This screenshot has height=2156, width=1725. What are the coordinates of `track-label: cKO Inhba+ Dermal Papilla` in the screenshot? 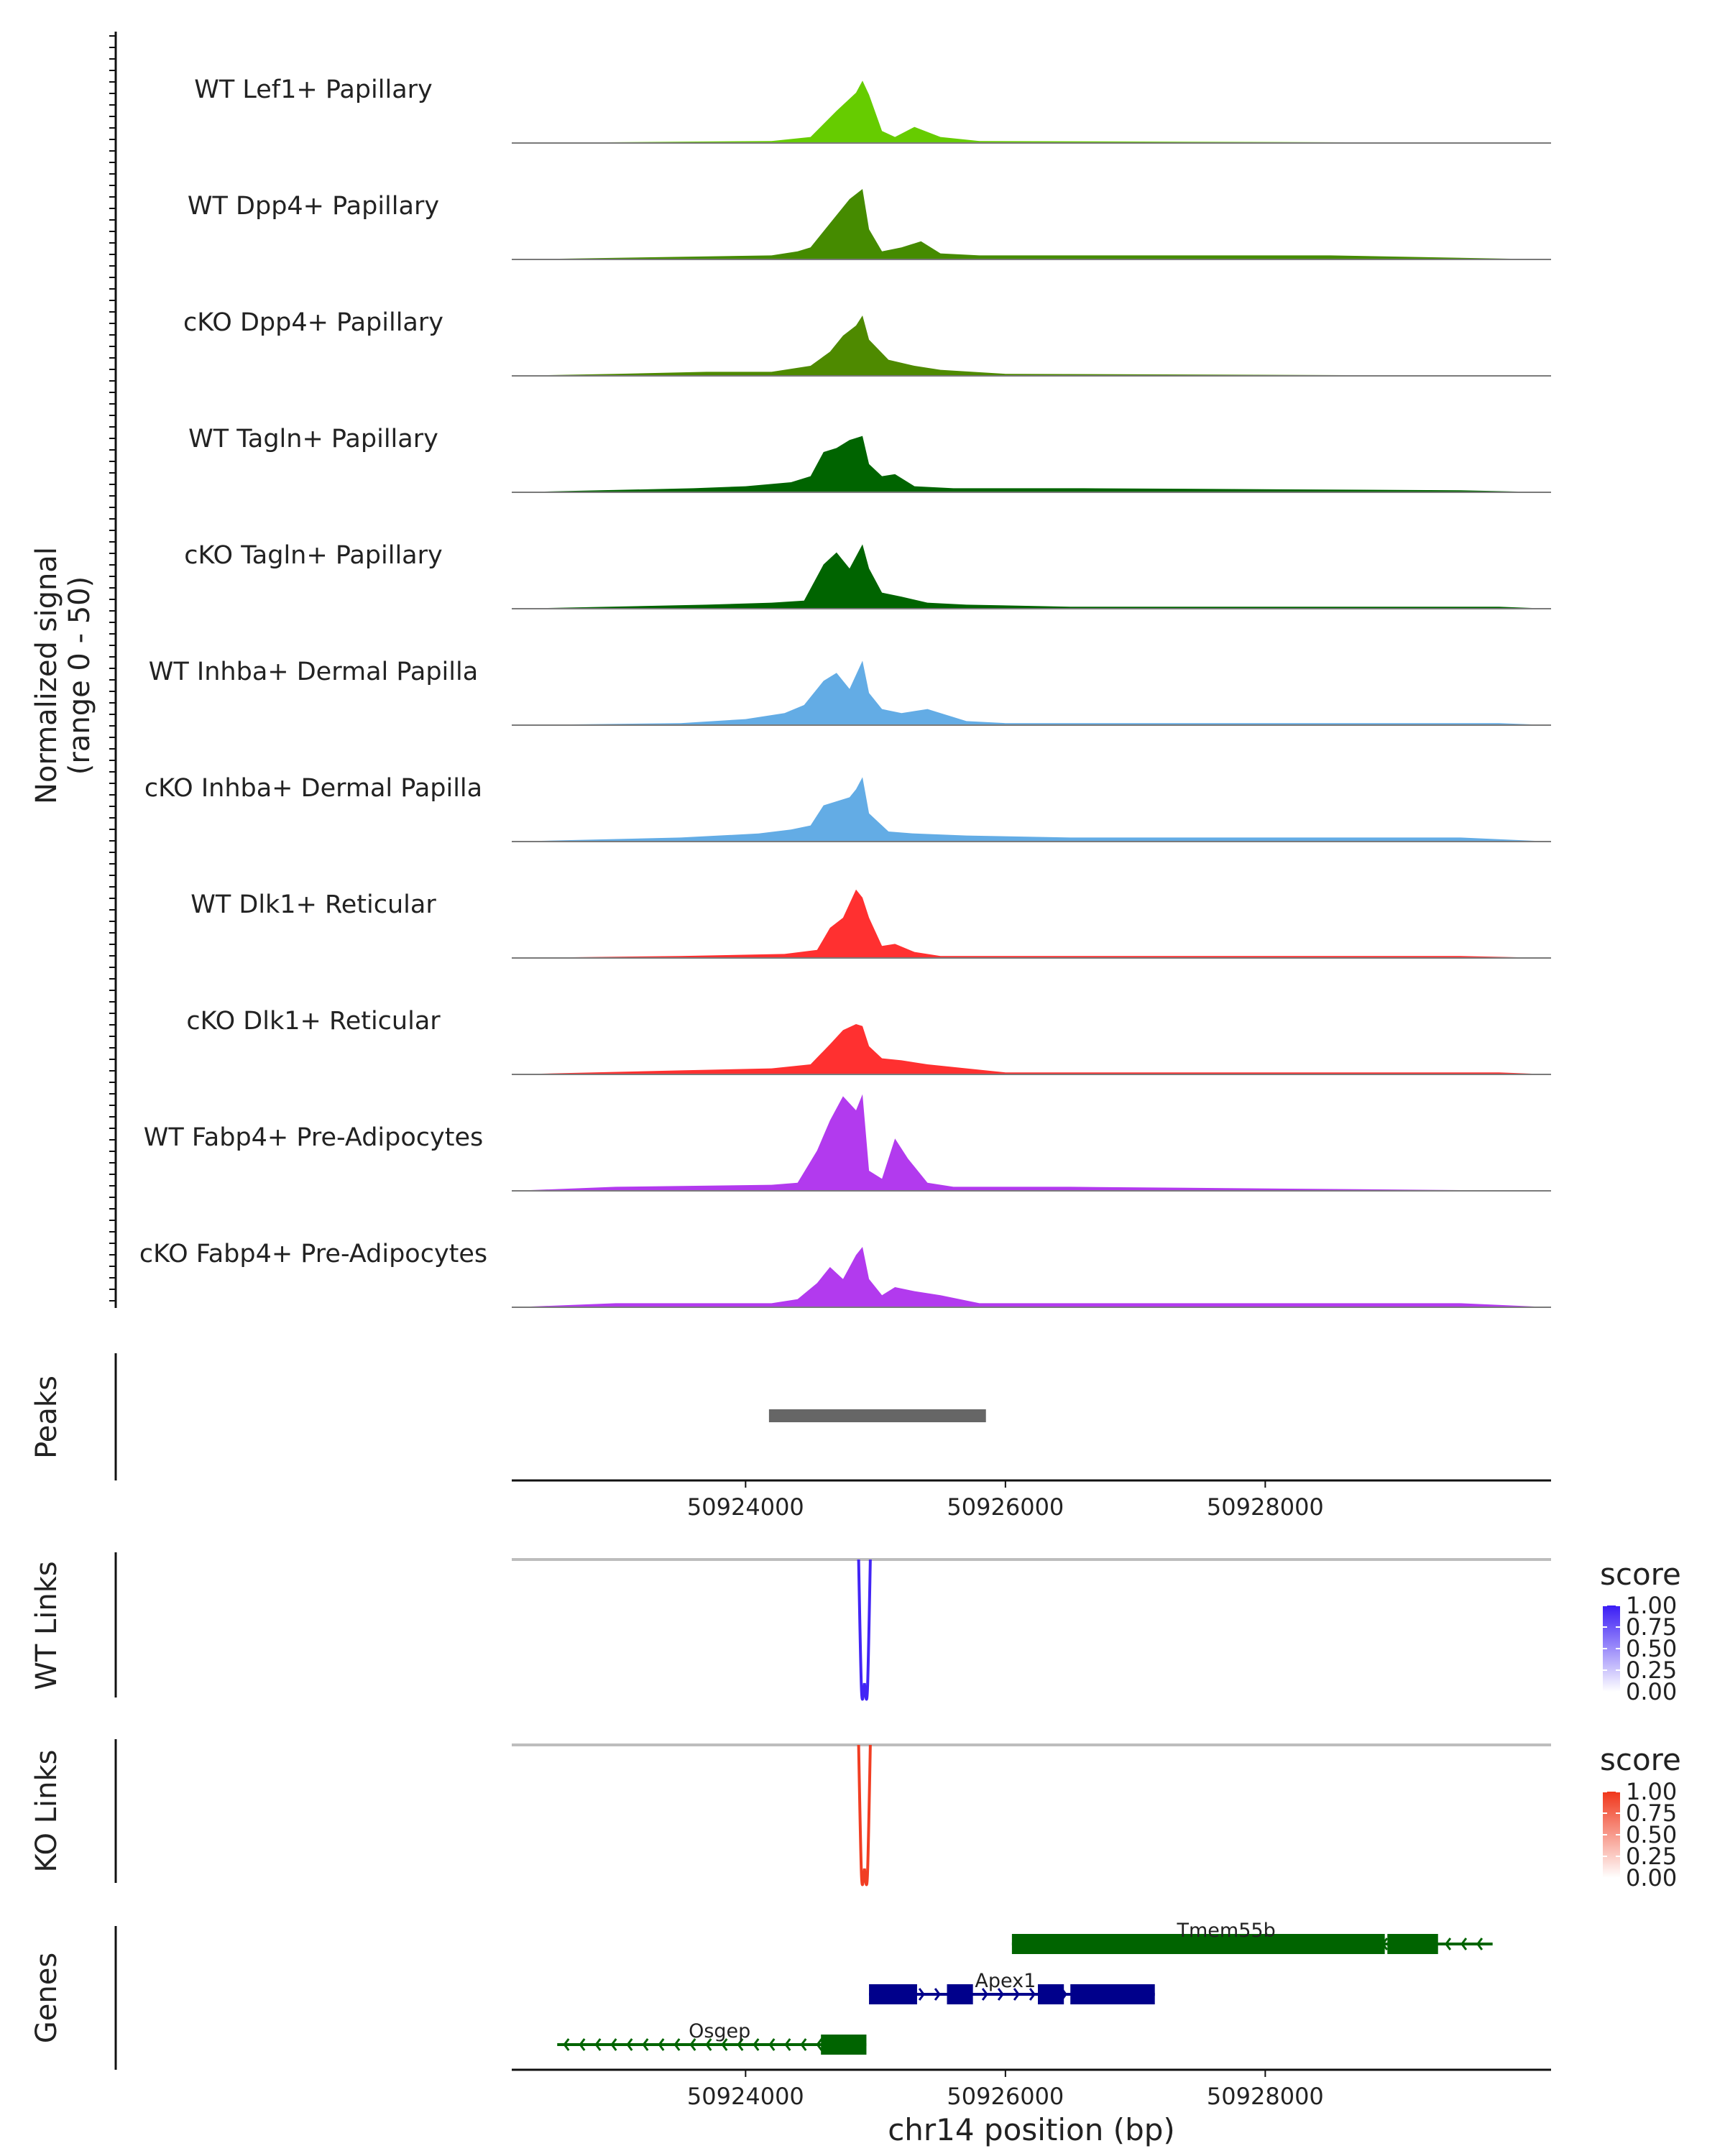 It's located at (313, 788).